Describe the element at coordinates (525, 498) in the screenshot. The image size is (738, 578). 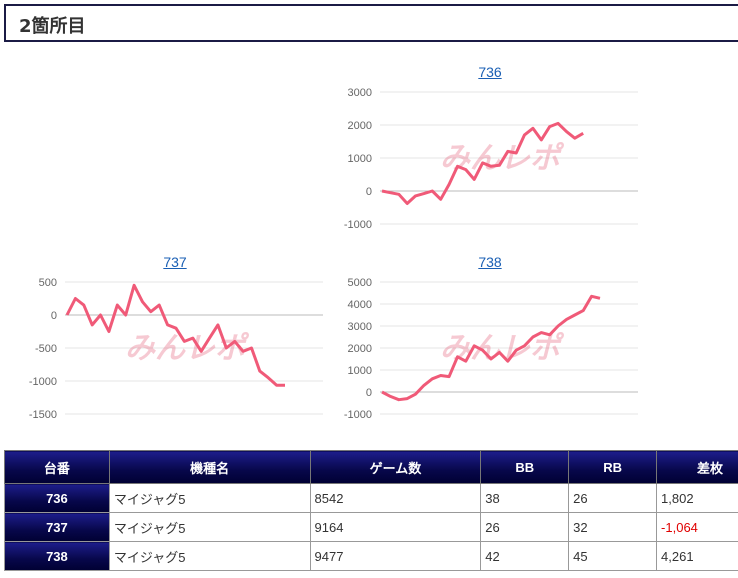
I see `bb-cell: 38` at that location.